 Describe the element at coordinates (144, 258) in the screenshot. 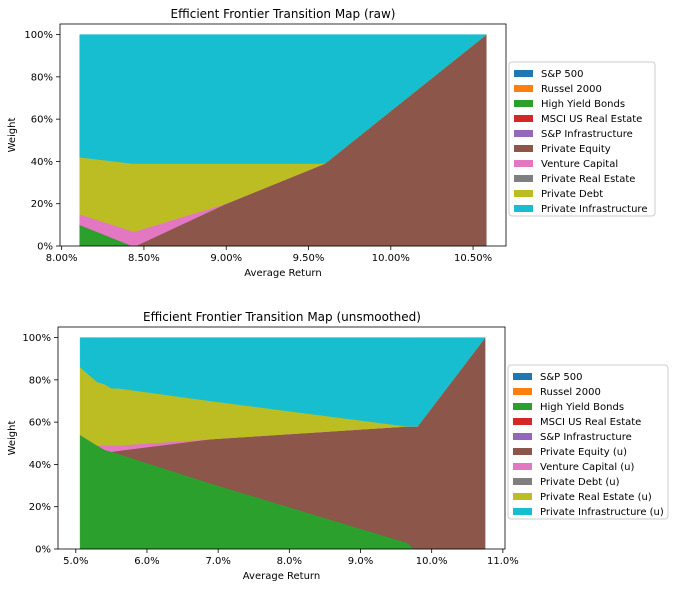

I see `x-tick-label: 8.50%` at that location.